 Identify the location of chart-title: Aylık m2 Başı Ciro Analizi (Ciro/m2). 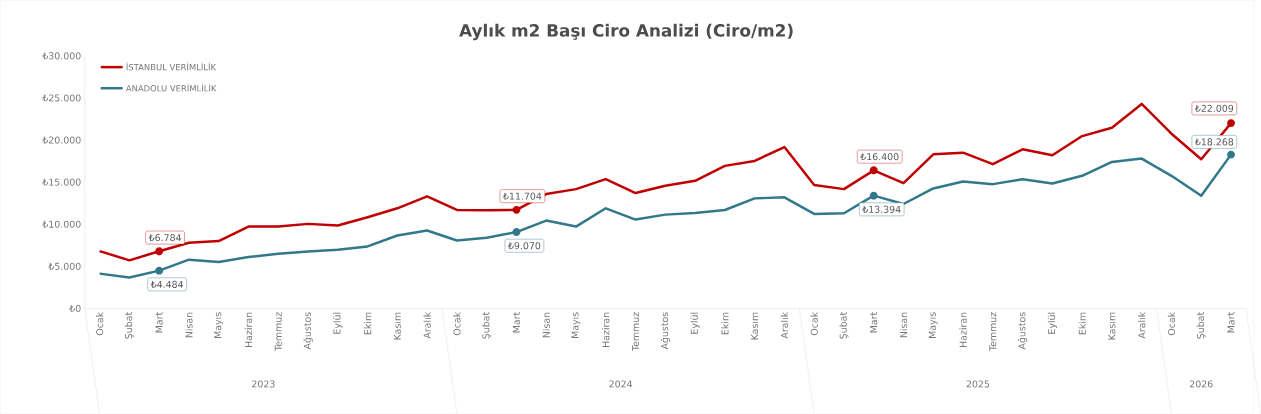
(626, 32).